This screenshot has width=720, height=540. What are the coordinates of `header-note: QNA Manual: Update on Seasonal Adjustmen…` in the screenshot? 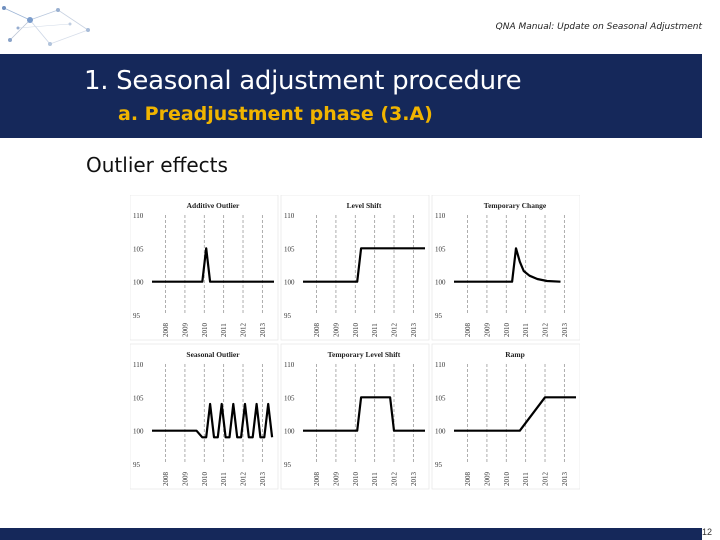 It's located at (598, 27).